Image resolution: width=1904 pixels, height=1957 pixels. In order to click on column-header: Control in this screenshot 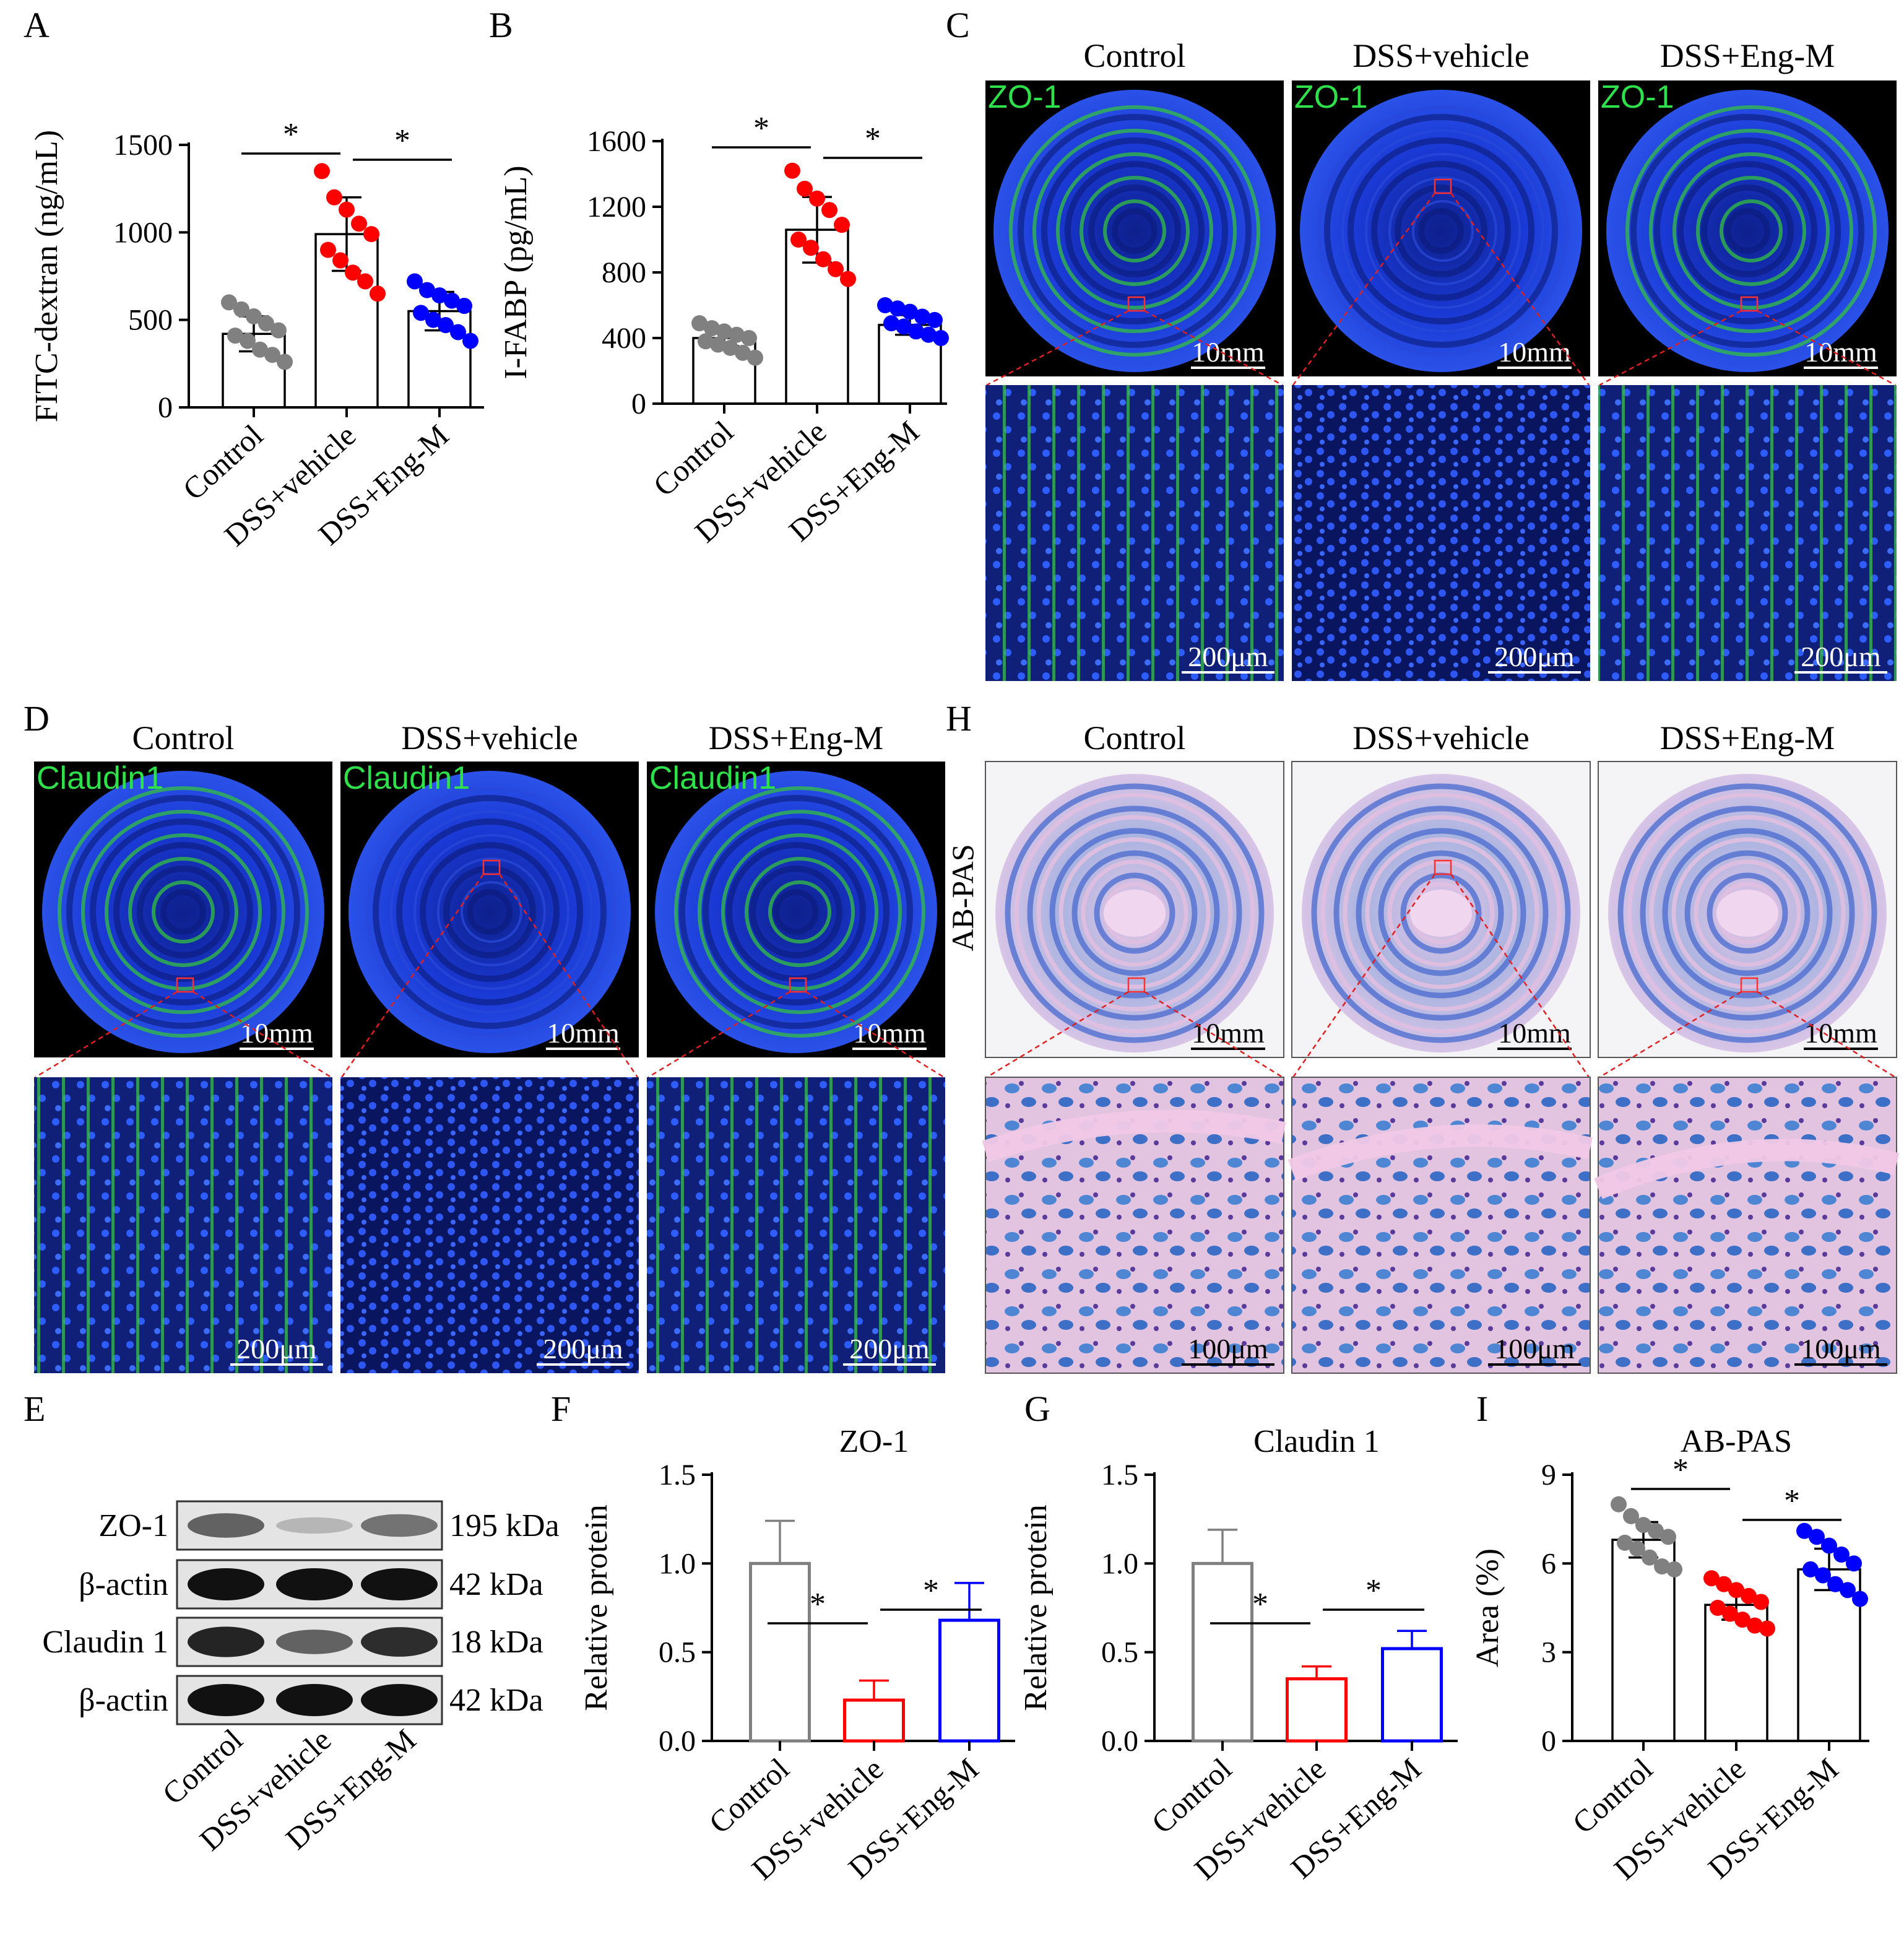, I will do `click(183, 738)`.